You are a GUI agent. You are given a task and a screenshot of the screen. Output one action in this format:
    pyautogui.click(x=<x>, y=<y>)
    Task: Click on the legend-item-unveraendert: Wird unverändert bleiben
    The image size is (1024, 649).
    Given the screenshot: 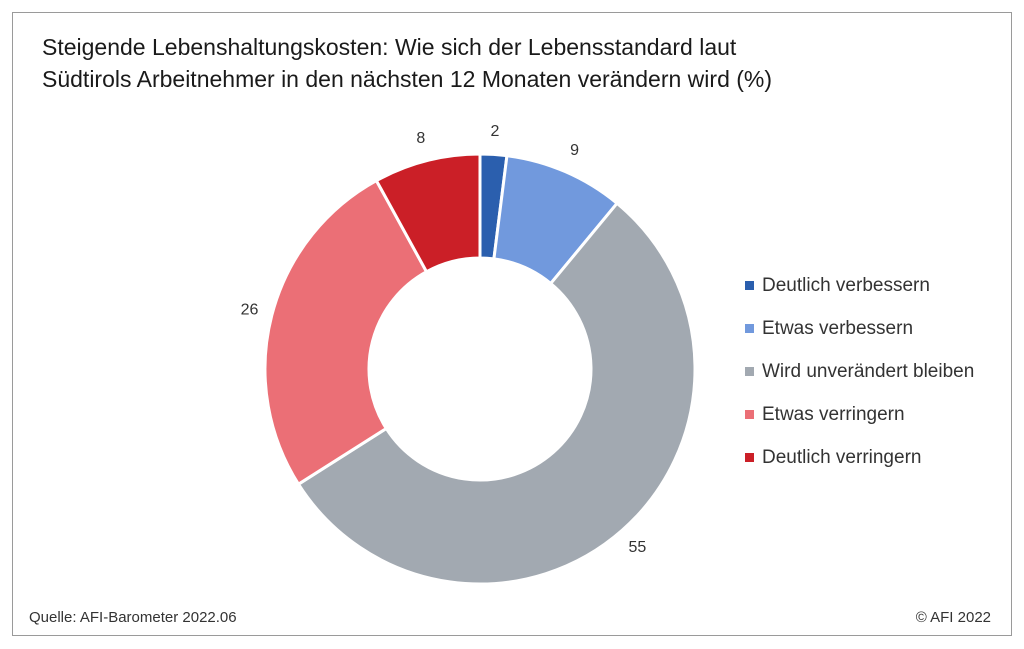 What is the action you would take?
    pyautogui.click(x=859, y=371)
    